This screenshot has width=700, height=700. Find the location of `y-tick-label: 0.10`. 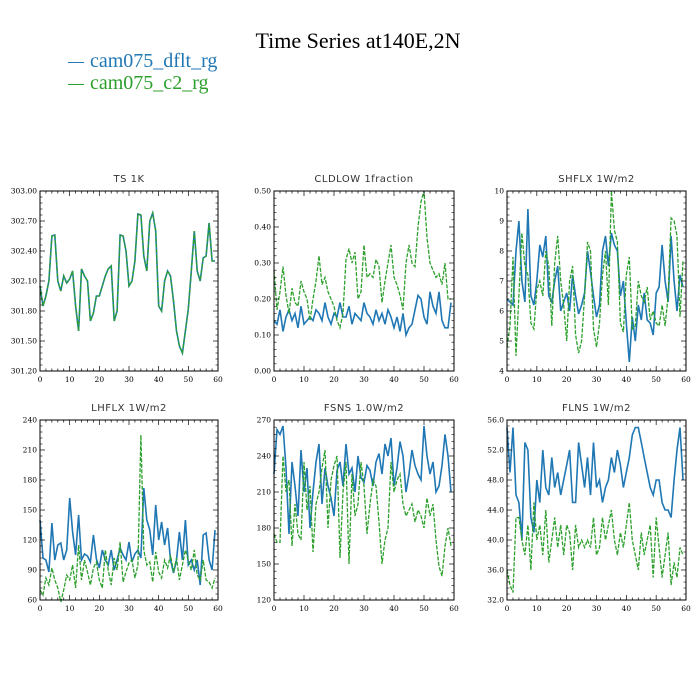

y-tick-label: 0.10 is located at coordinates (262, 335).